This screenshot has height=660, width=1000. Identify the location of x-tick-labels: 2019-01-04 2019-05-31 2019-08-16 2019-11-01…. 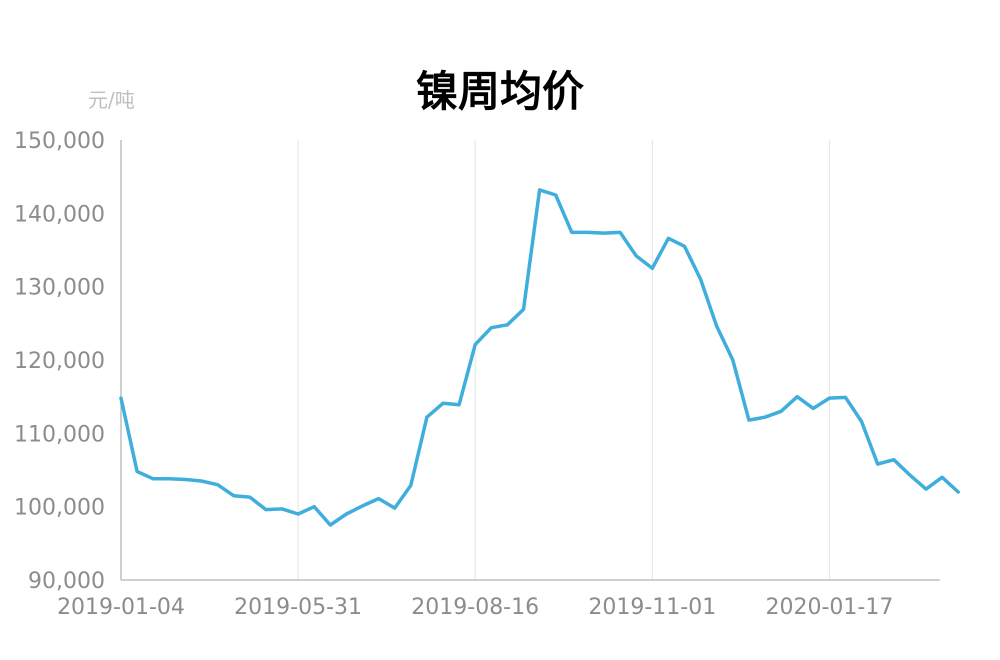
(475, 607).